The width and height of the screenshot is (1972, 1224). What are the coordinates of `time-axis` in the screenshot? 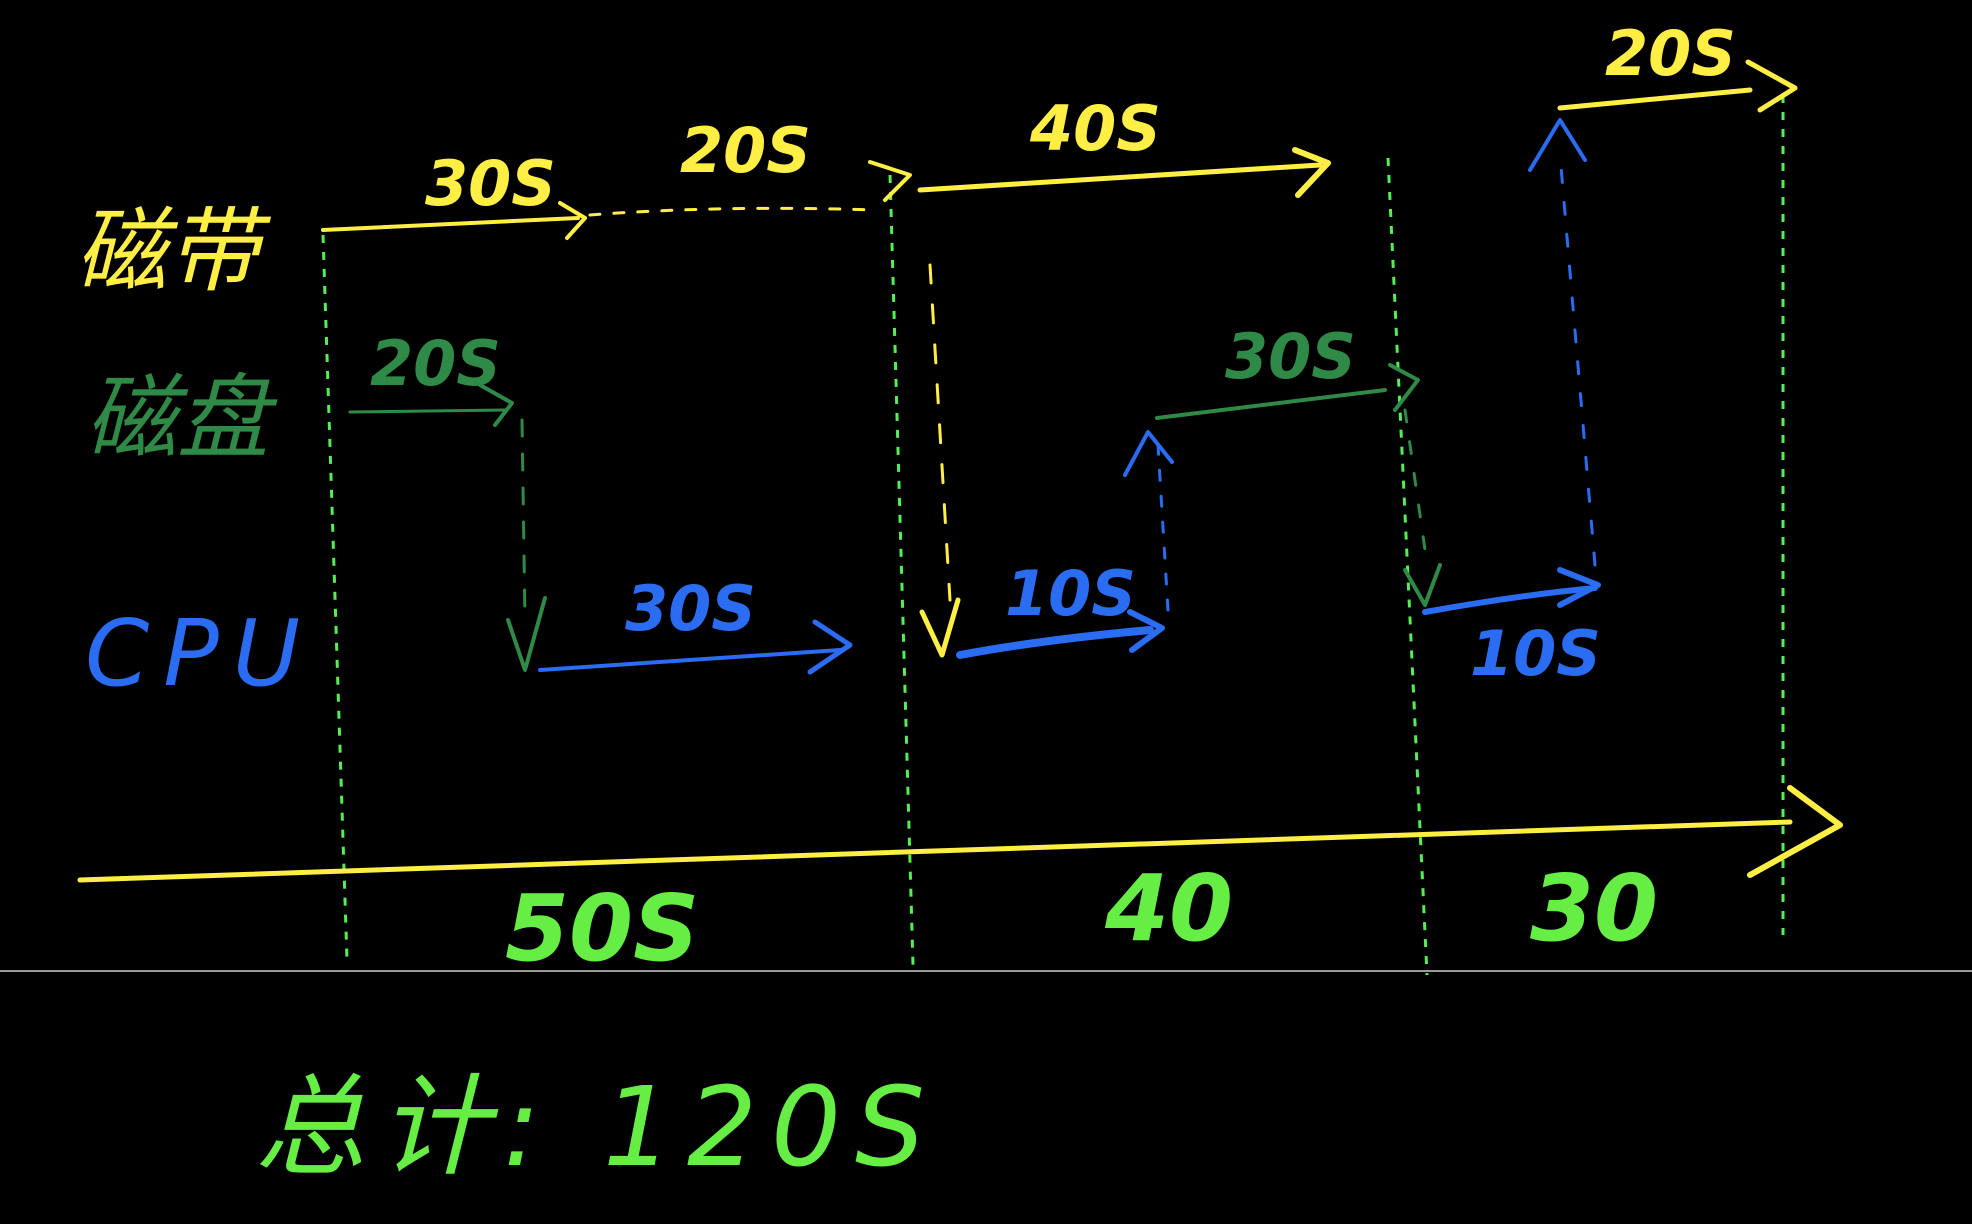 It's located at (960, 834).